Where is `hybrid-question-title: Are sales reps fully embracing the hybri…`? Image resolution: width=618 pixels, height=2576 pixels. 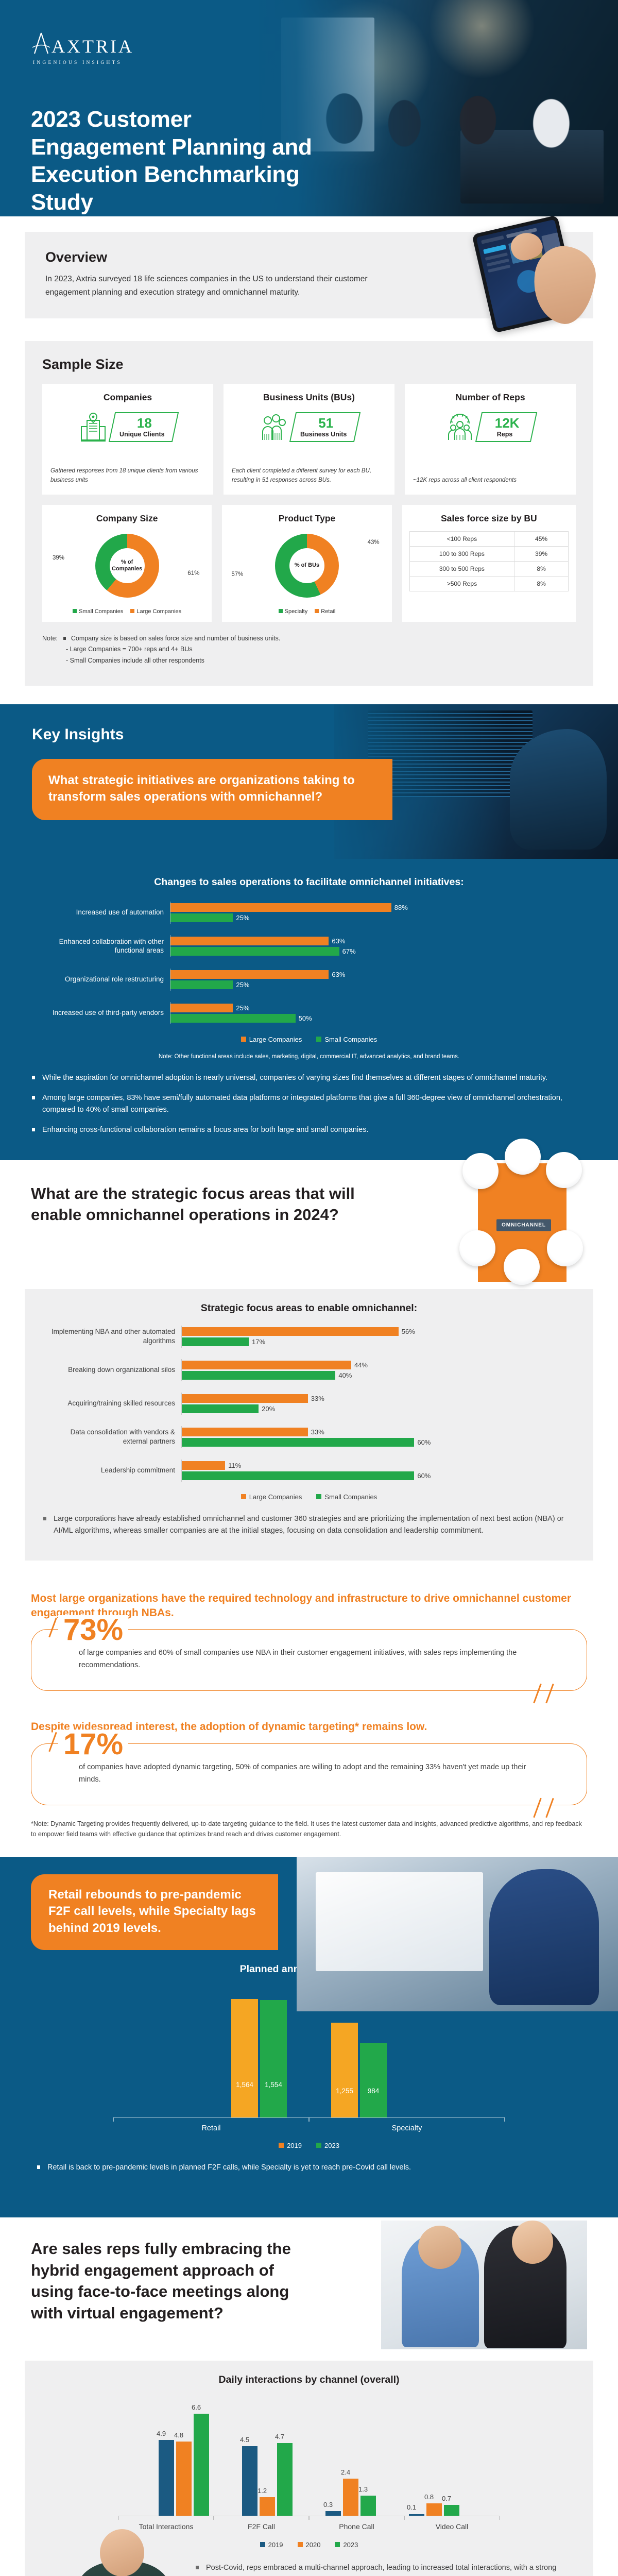
hybrid-question-title: Are sales reps fully embracing the hybri… is located at coordinates (161, 2281).